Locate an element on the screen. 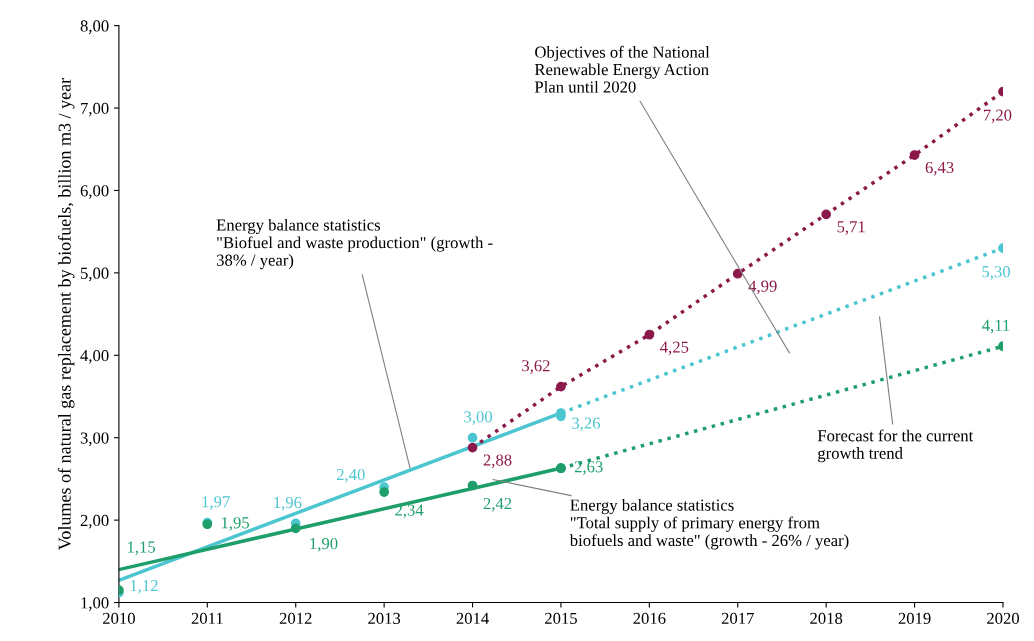 The image size is (1034, 641). x-tick-label: 2014 is located at coordinates (472, 618).